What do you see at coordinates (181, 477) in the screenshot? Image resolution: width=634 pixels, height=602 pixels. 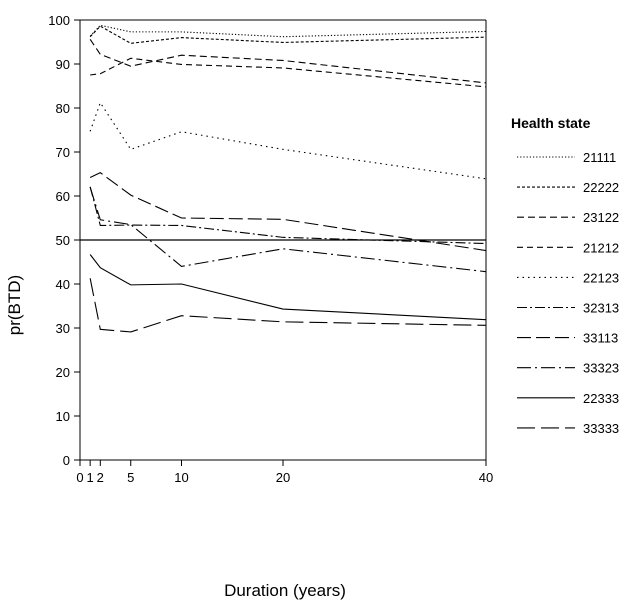 I see `x-tick-label: 10` at bounding box center [181, 477].